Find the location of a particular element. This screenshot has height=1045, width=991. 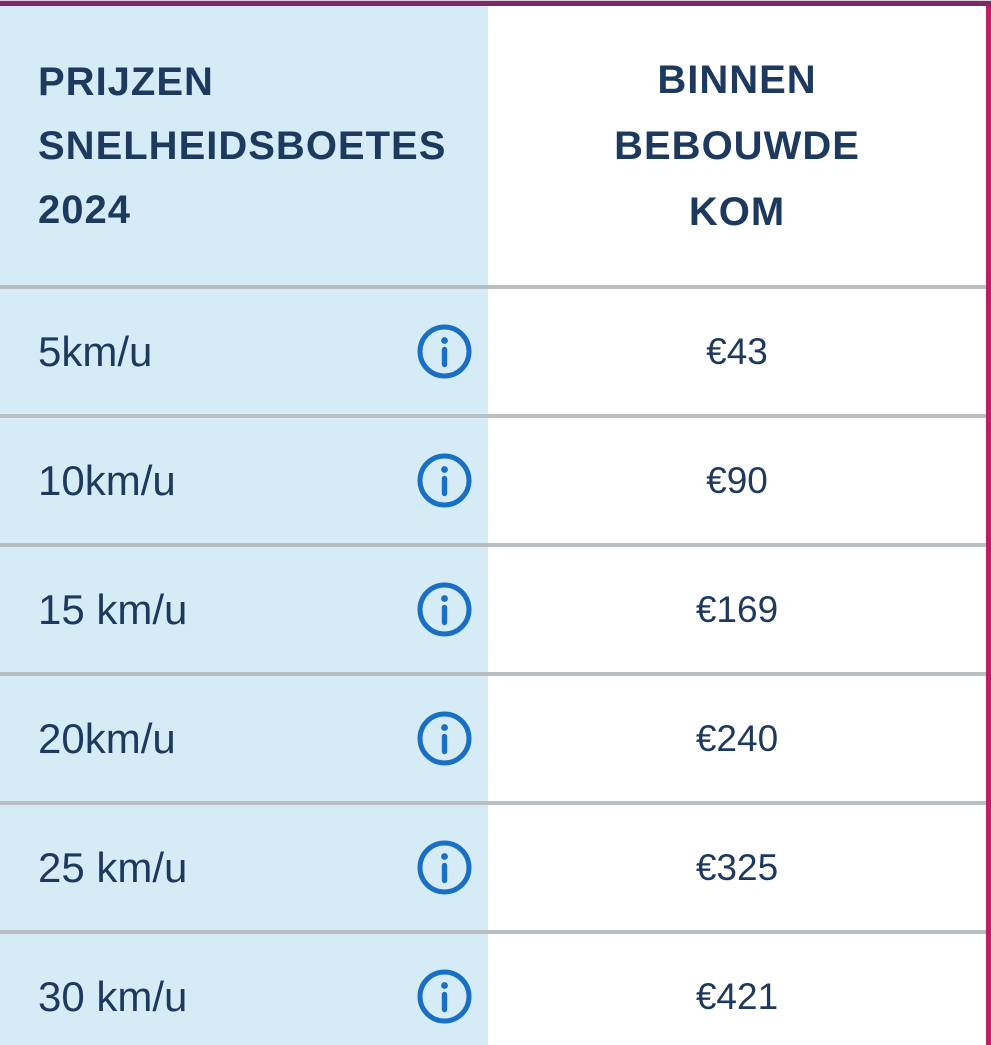

header-title-cell: PRIJZEN SNELHEIDSBOETES 2024 is located at coordinates (244, 145).